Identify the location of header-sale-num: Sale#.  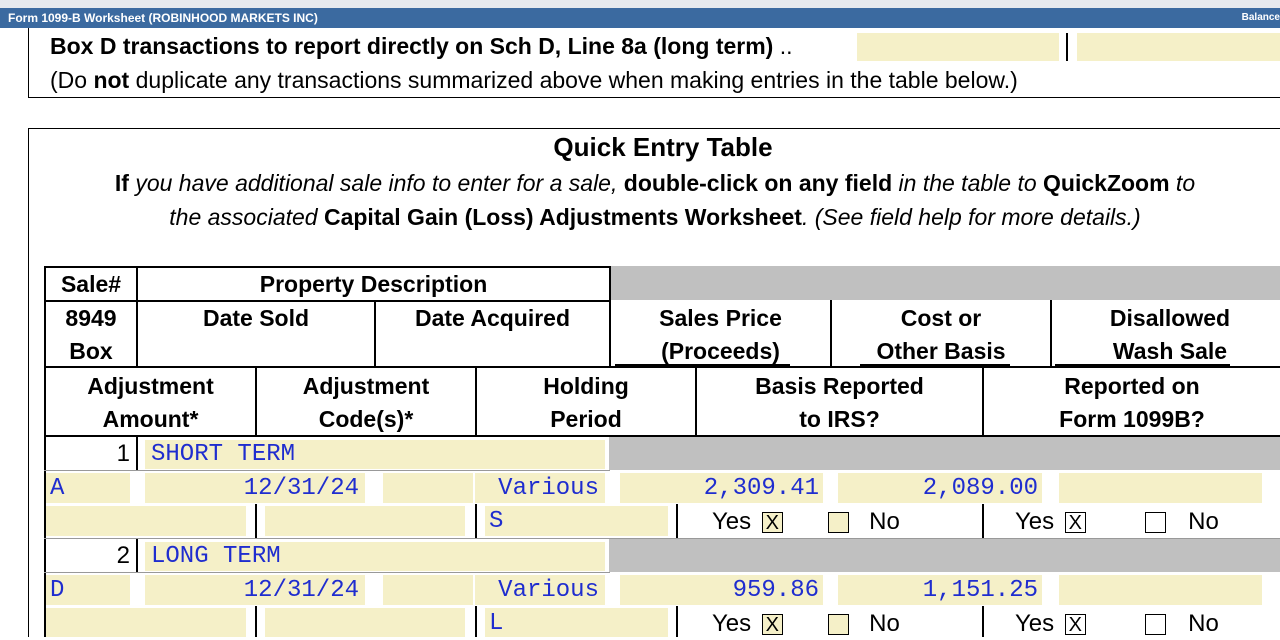
(91, 284).